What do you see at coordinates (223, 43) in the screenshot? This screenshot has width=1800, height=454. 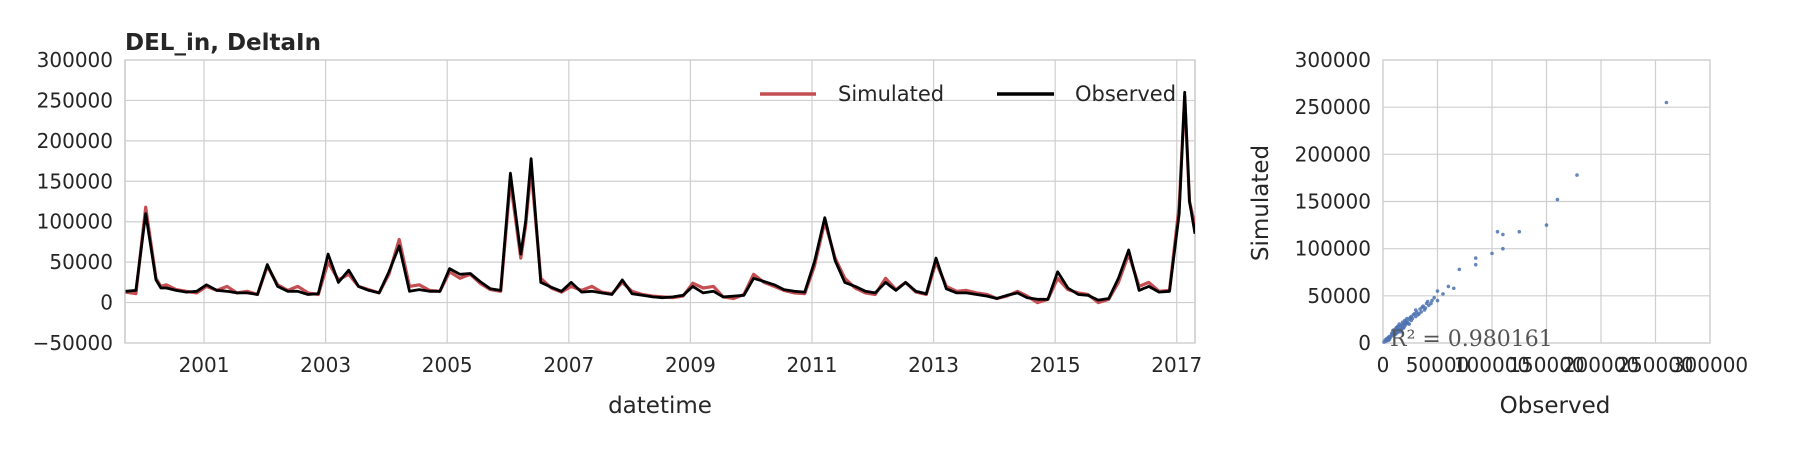 I see `timeseries-title: DEL_in, DeltaIn` at bounding box center [223, 43].